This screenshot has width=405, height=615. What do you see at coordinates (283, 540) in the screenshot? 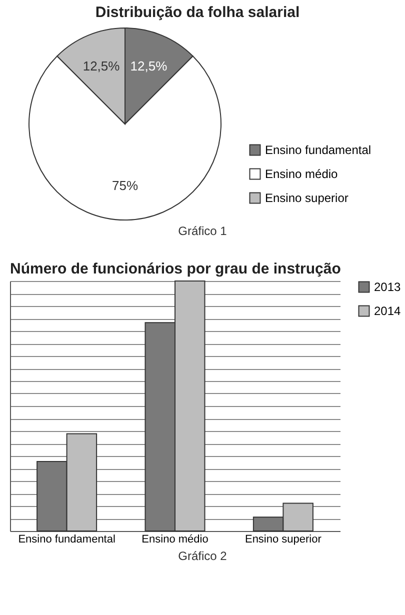
I see `x-tick-label: Ensino superior` at bounding box center [283, 540].